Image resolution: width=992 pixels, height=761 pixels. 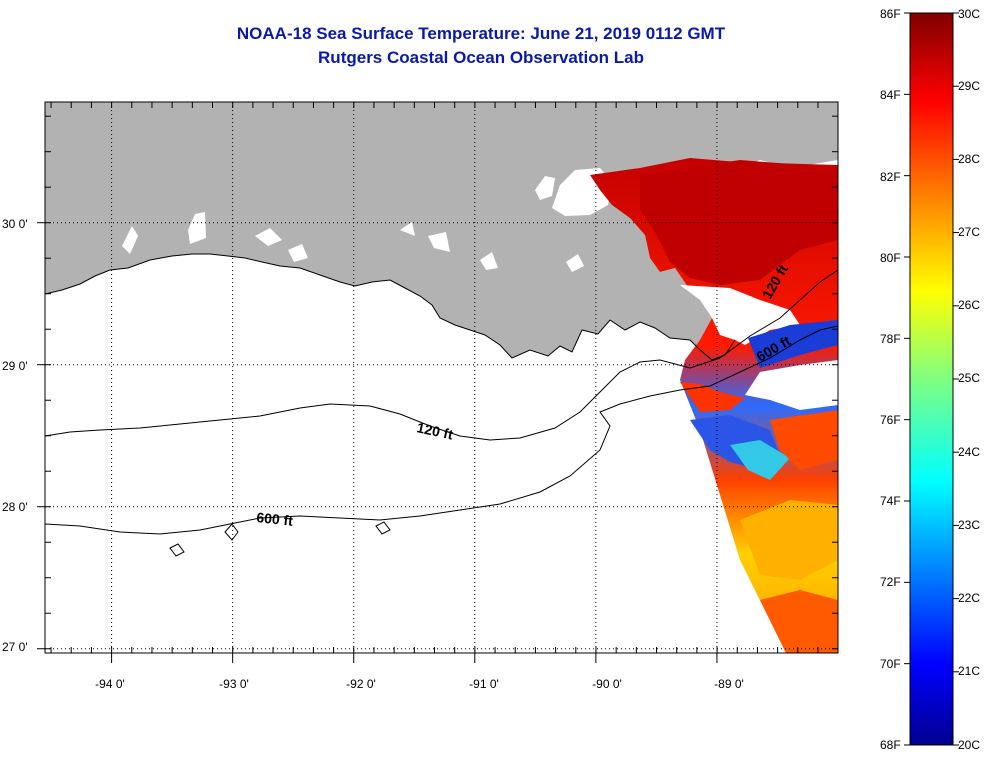 What do you see at coordinates (890, 339) in the screenshot?
I see `cb-f-label: 78F` at bounding box center [890, 339].